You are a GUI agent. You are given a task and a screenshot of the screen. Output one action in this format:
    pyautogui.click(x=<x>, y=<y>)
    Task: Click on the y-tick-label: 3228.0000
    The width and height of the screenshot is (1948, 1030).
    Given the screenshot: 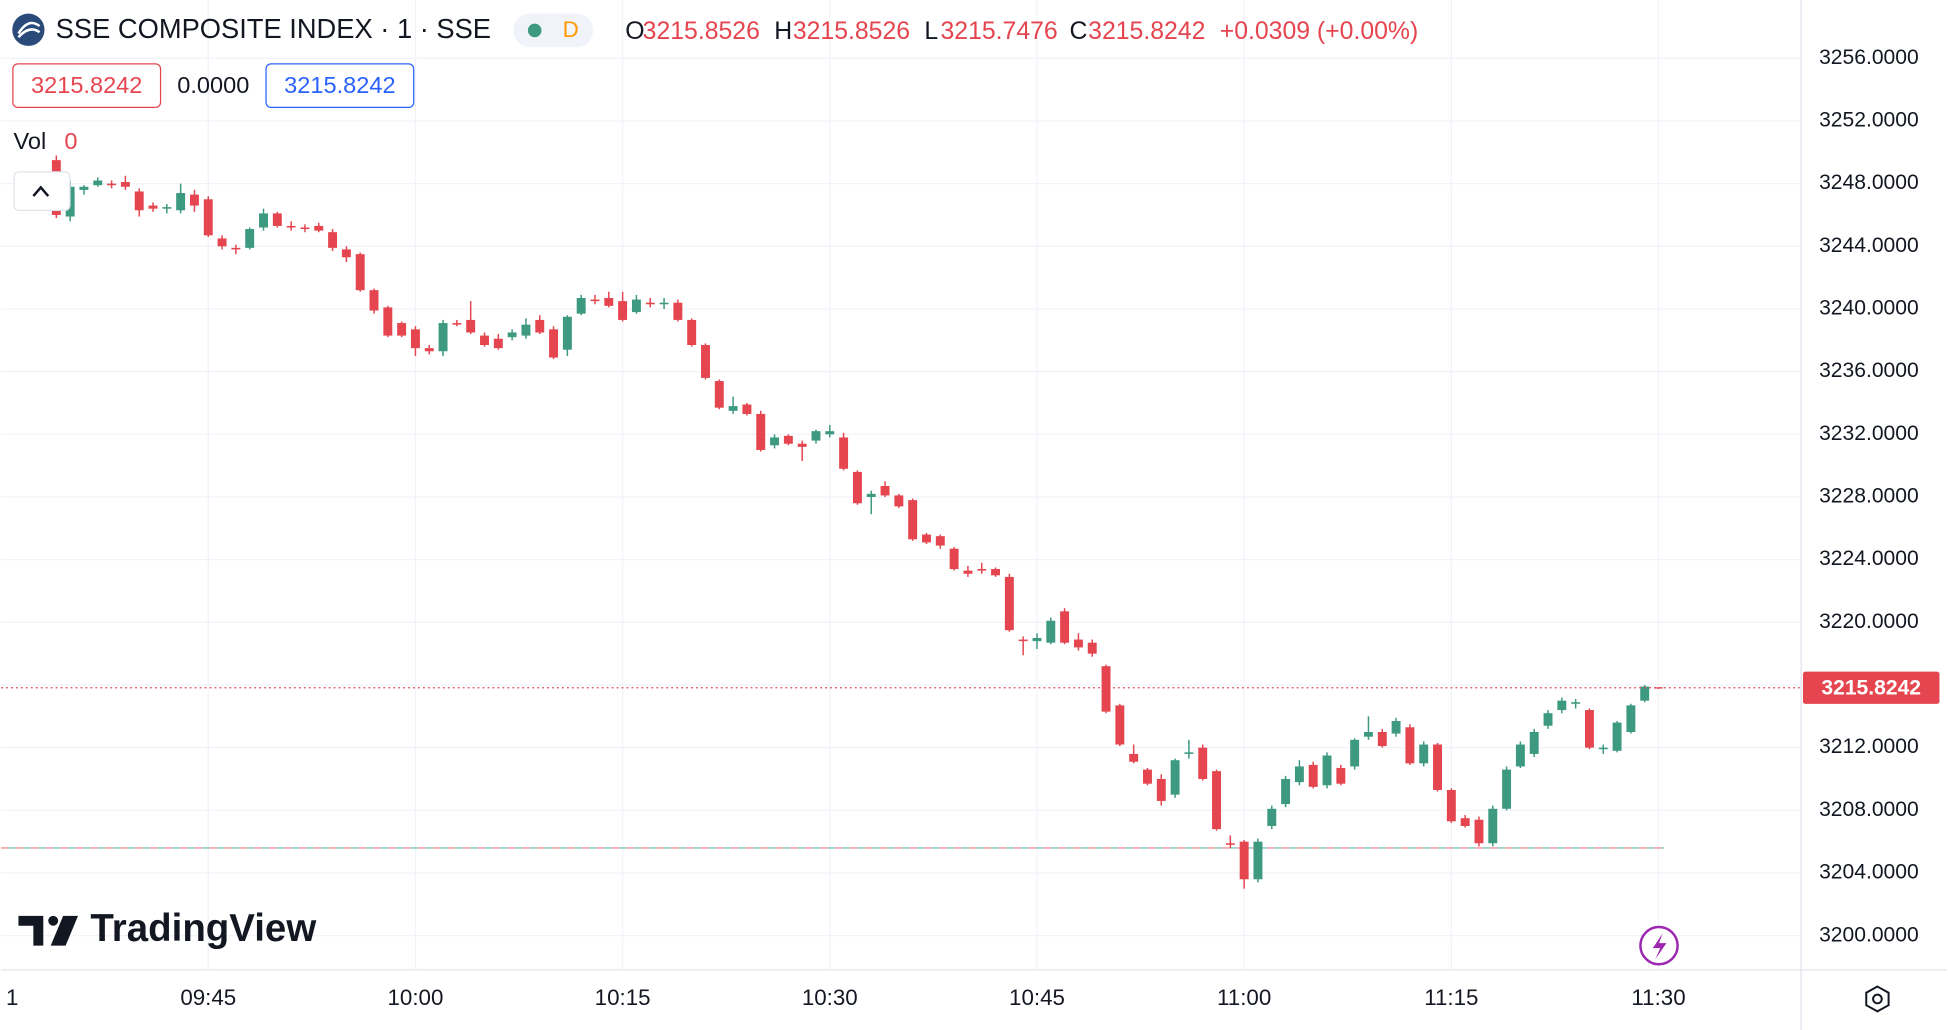 What is the action you would take?
    pyautogui.click(x=1869, y=496)
    